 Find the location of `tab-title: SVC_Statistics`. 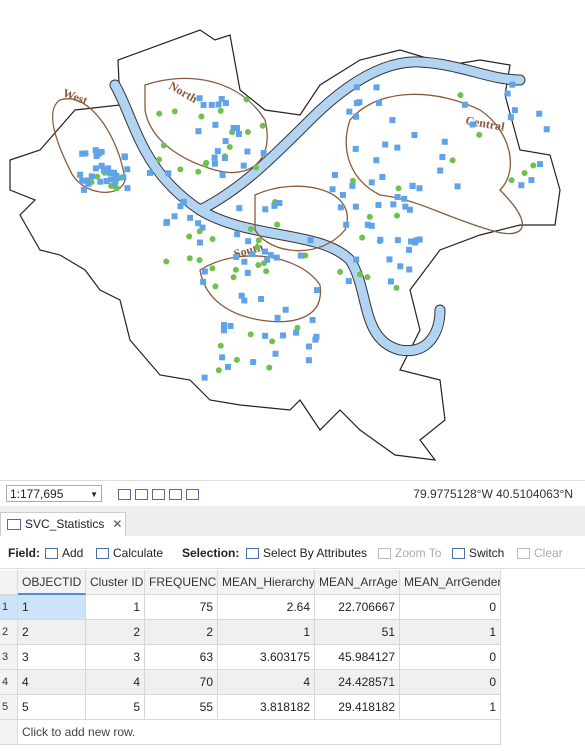

tab-title: SVC_Statistics is located at coordinates (65, 524).